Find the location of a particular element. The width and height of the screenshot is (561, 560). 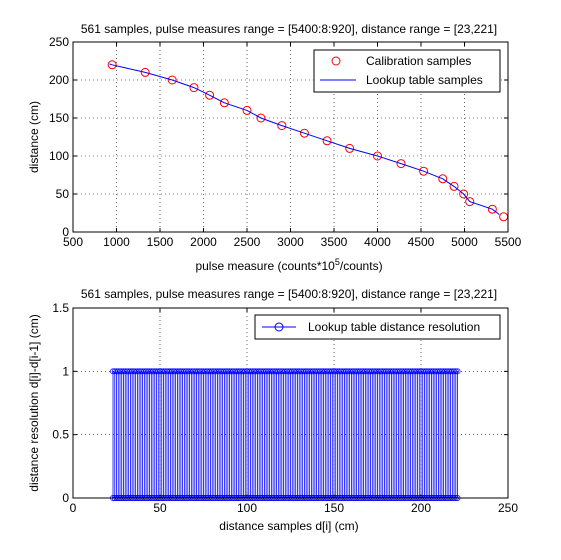

x-tick-label: 1500 is located at coordinates (160, 242).